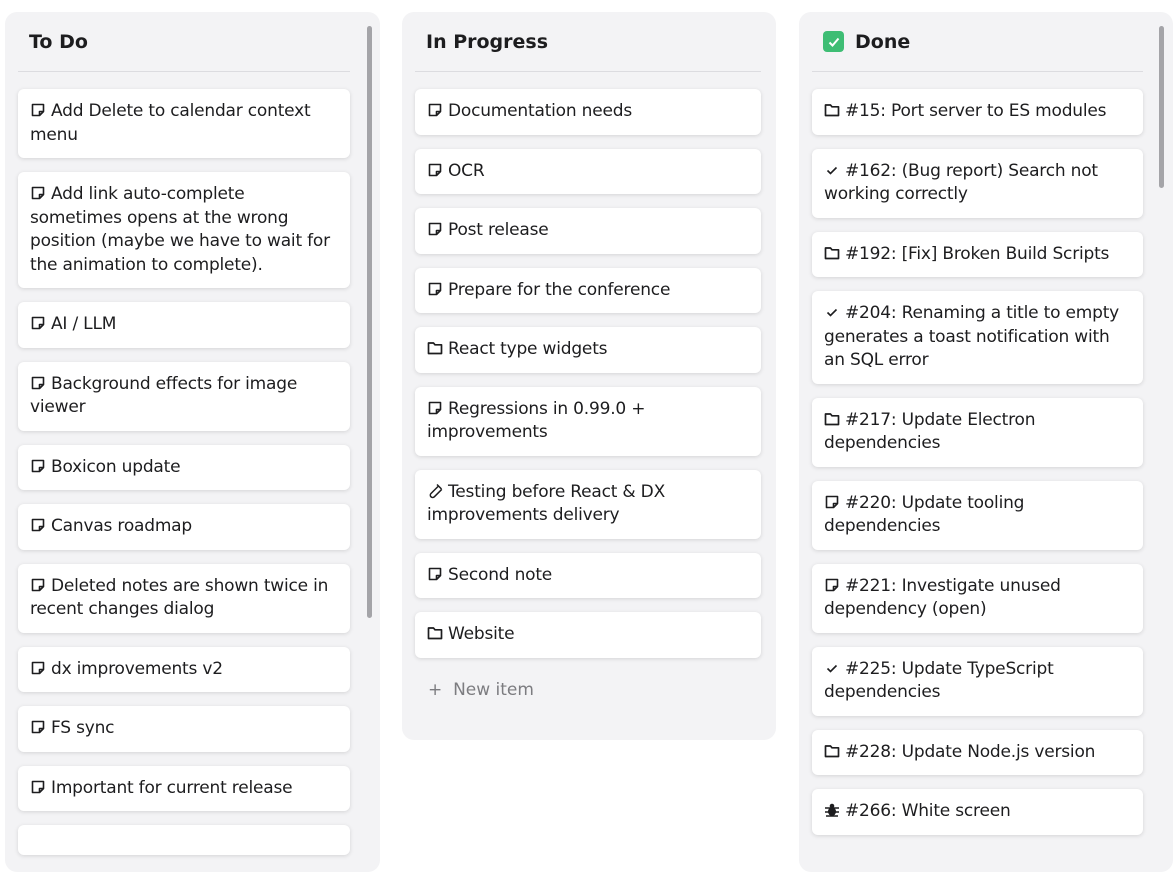 This screenshot has width=1174, height=872. What do you see at coordinates (116, 466) in the screenshot?
I see `card-title: Boxicon update` at bounding box center [116, 466].